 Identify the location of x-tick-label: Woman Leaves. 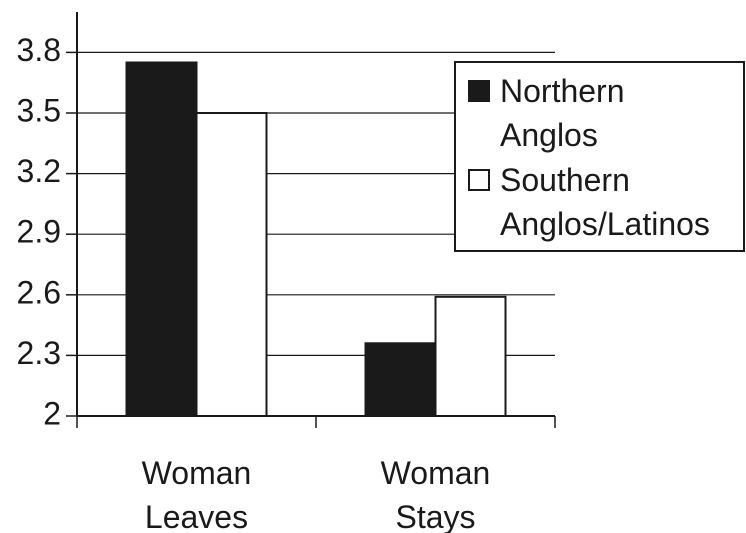
(196, 494).